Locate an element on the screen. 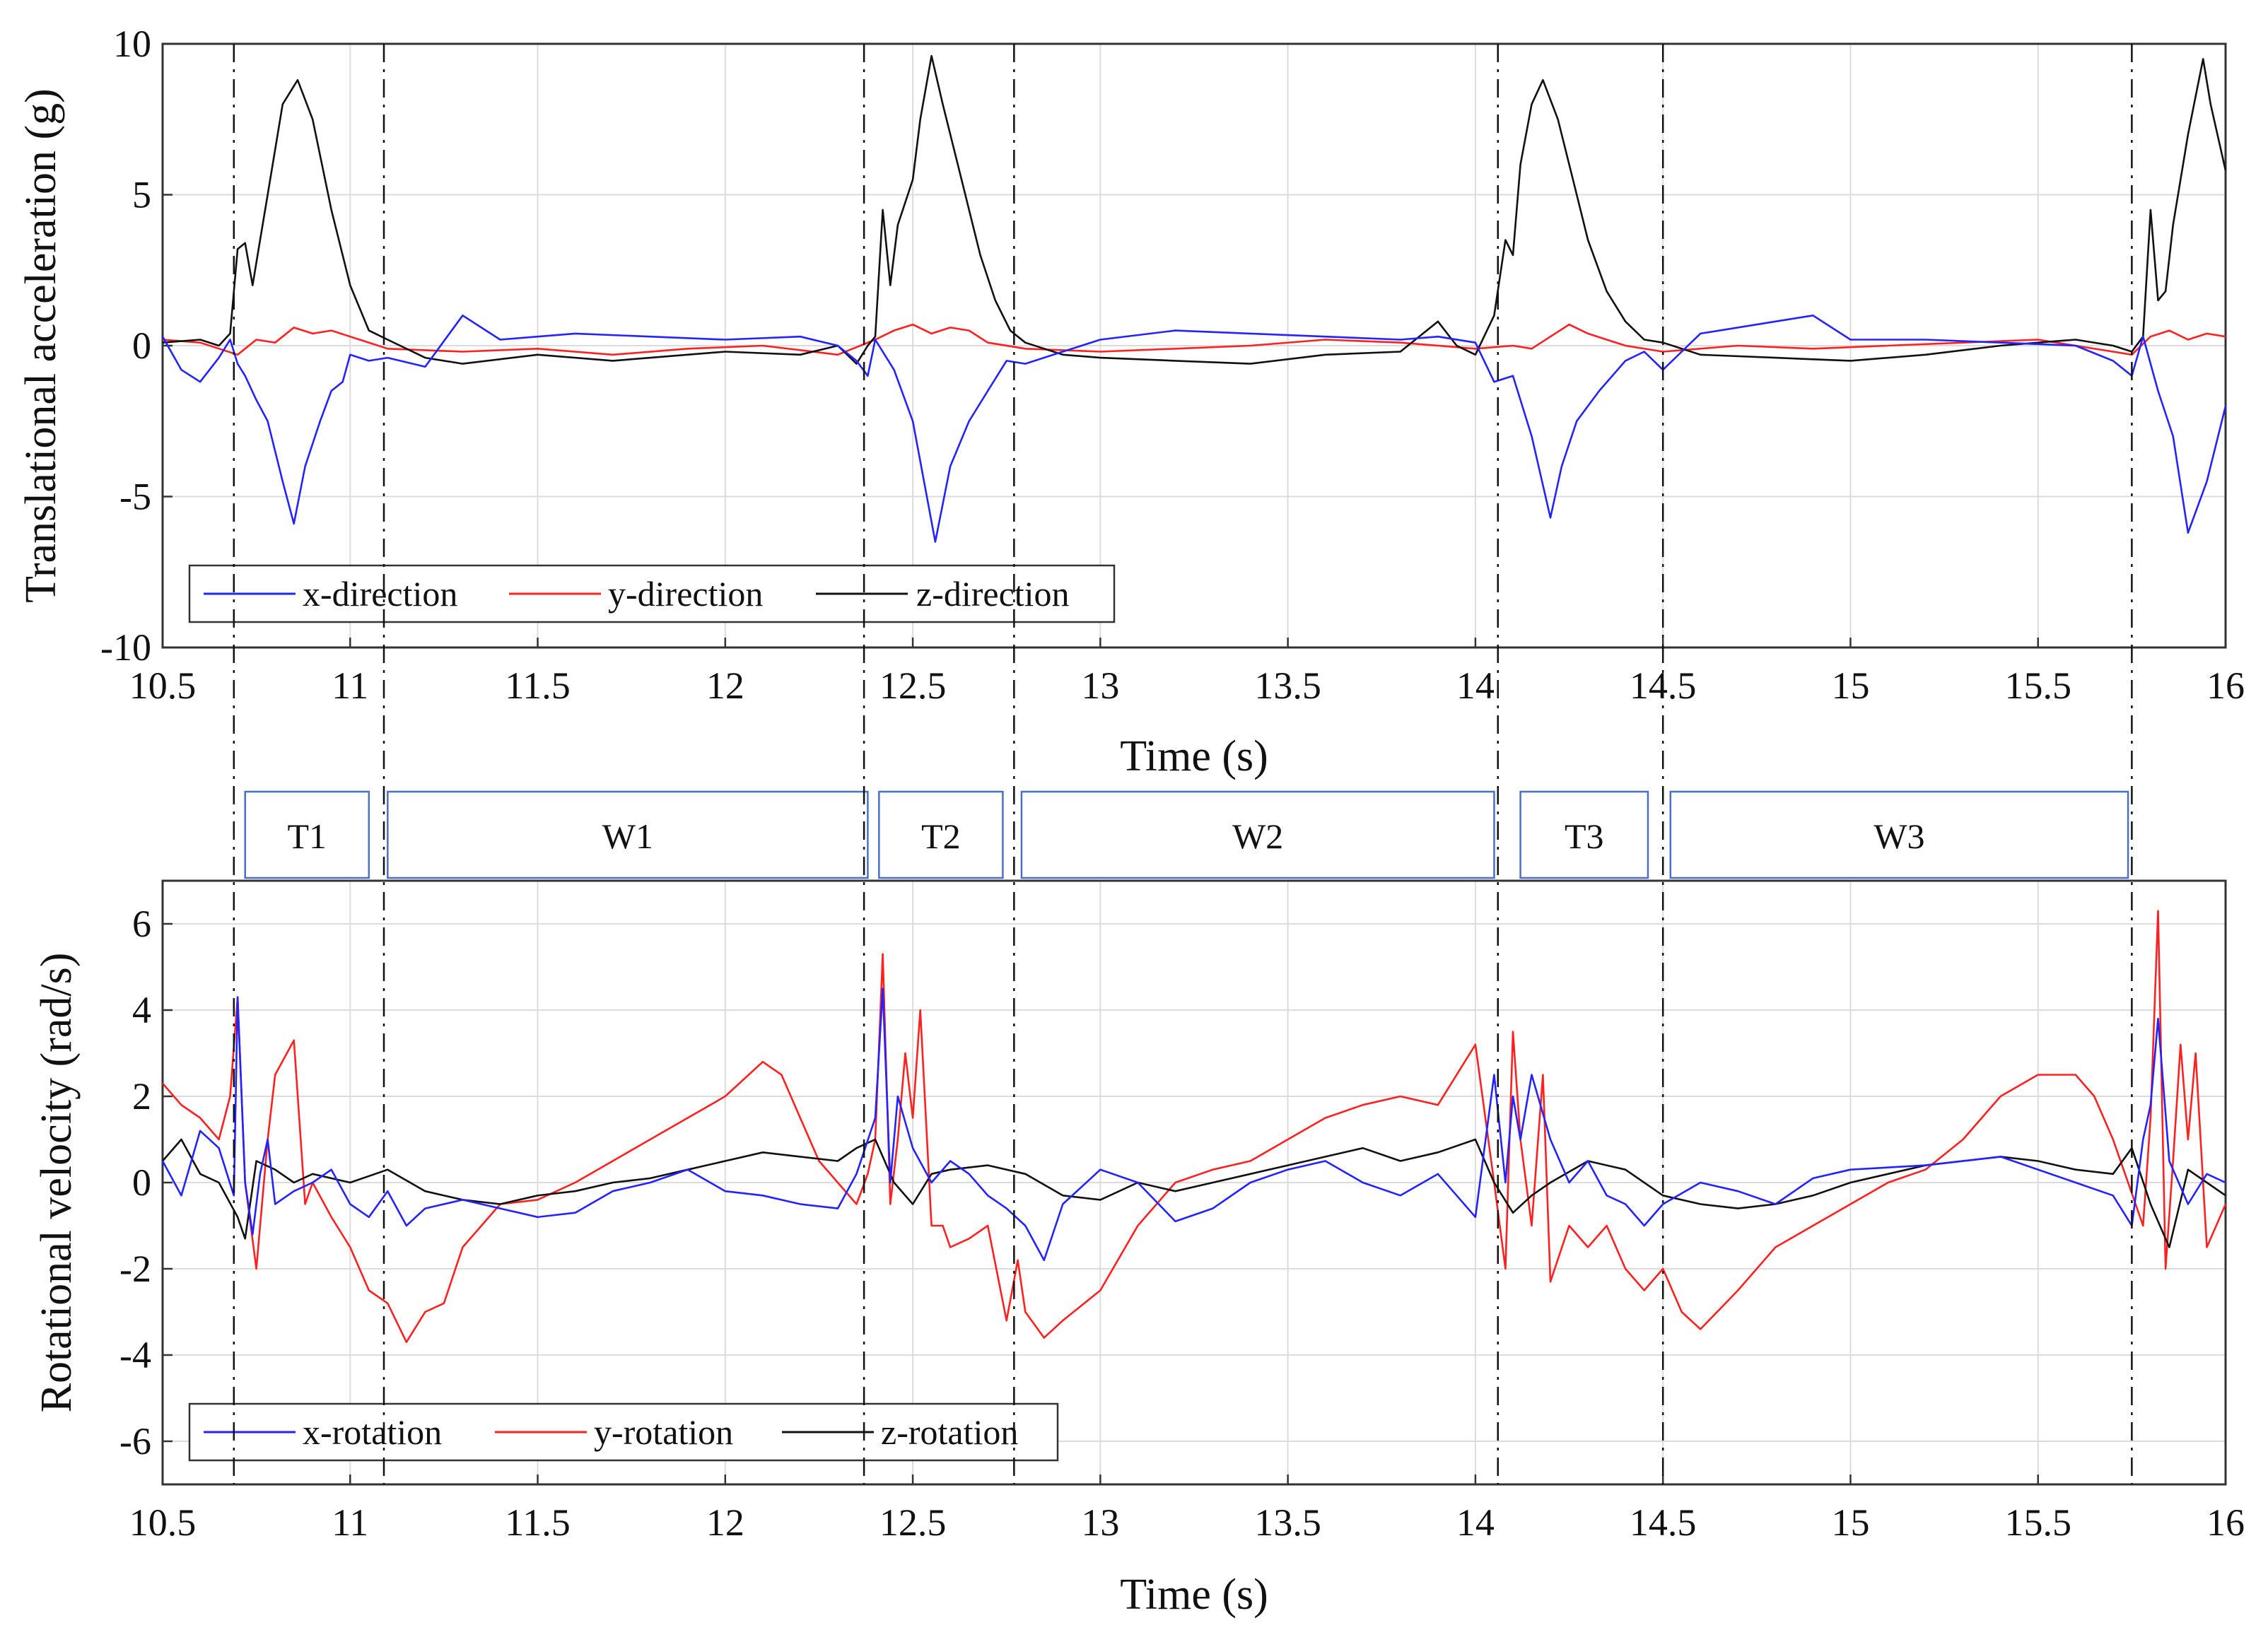 The height and width of the screenshot is (1630, 2268). phase-label-T3: T3 is located at coordinates (1585, 836).